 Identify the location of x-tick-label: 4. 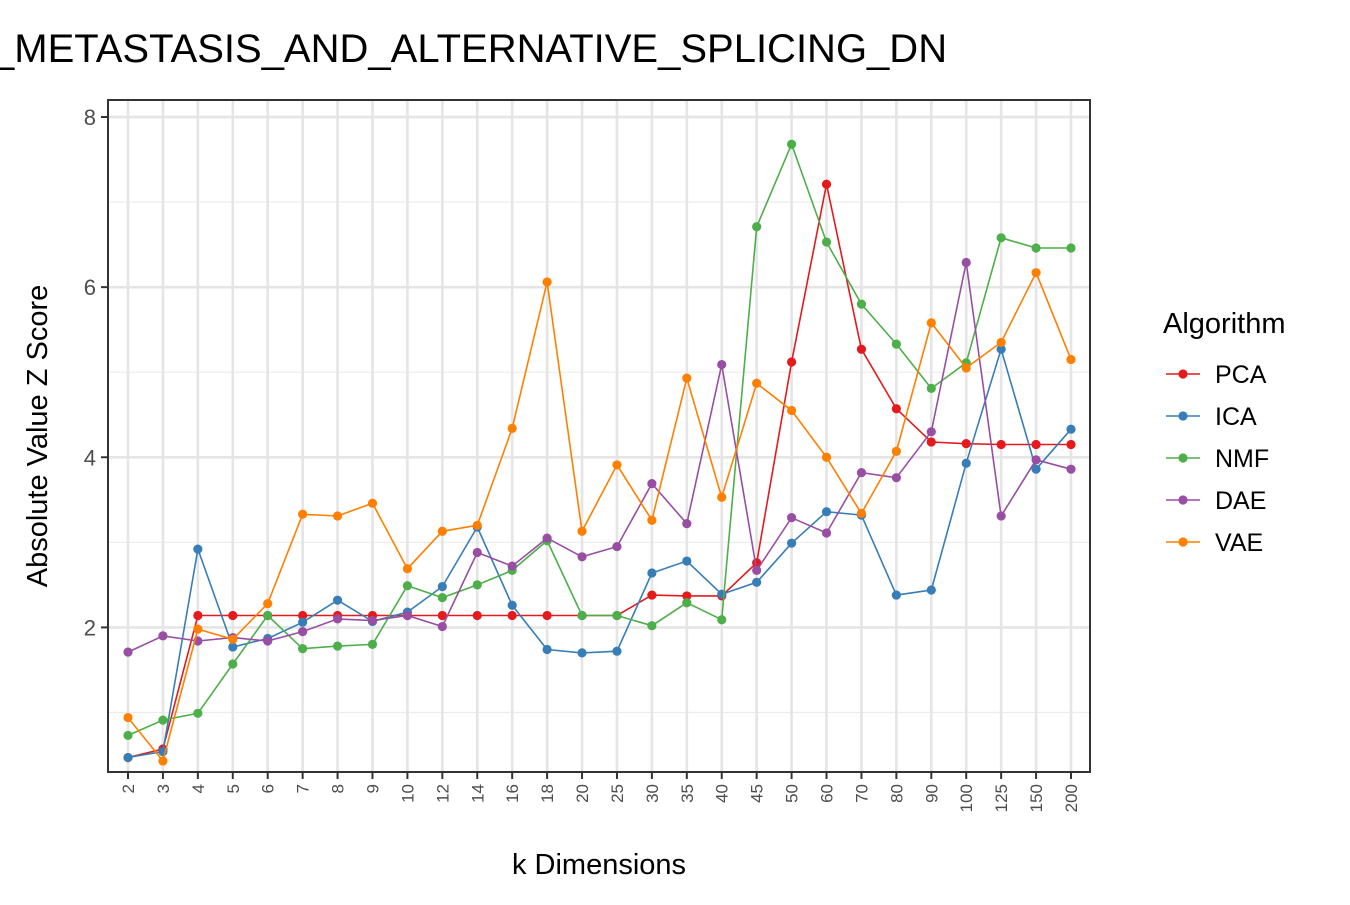
(198, 788).